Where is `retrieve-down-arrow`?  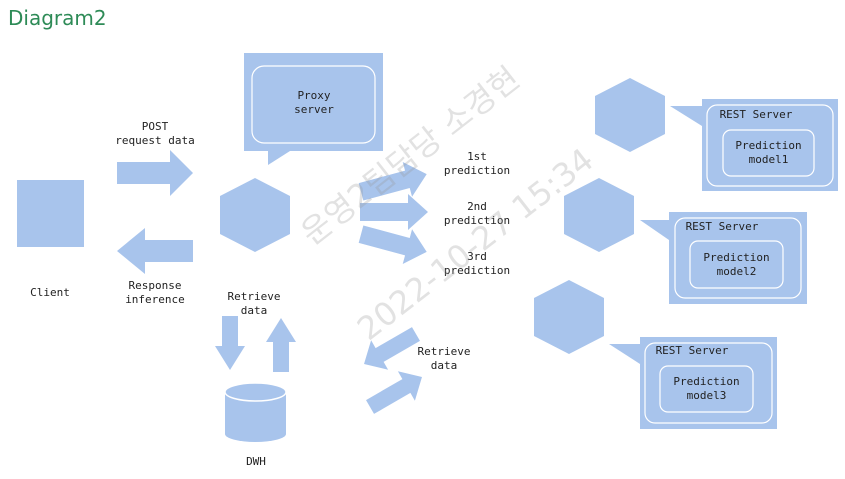
retrieve-down-arrow is located at coordinates (230, 343).